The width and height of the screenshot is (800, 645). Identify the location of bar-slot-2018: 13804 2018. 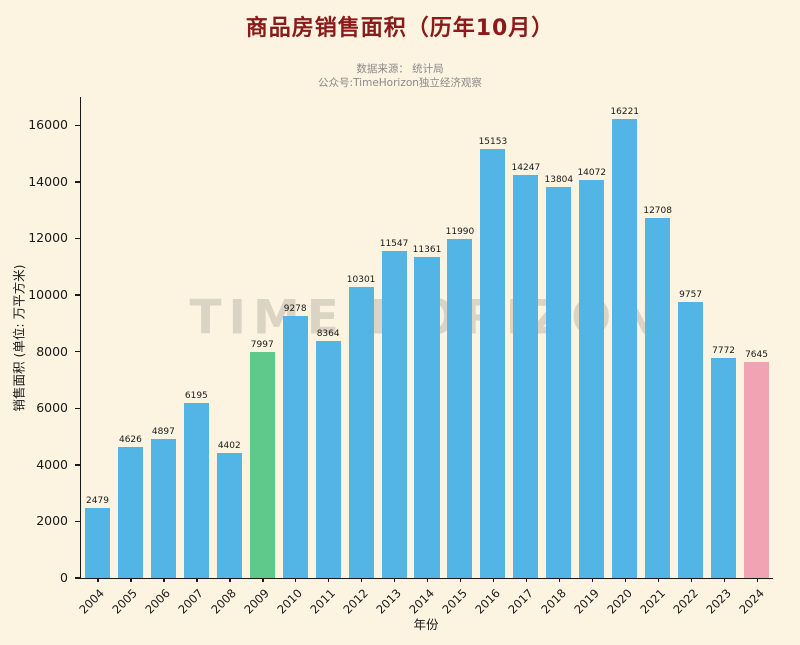
(556, 356).